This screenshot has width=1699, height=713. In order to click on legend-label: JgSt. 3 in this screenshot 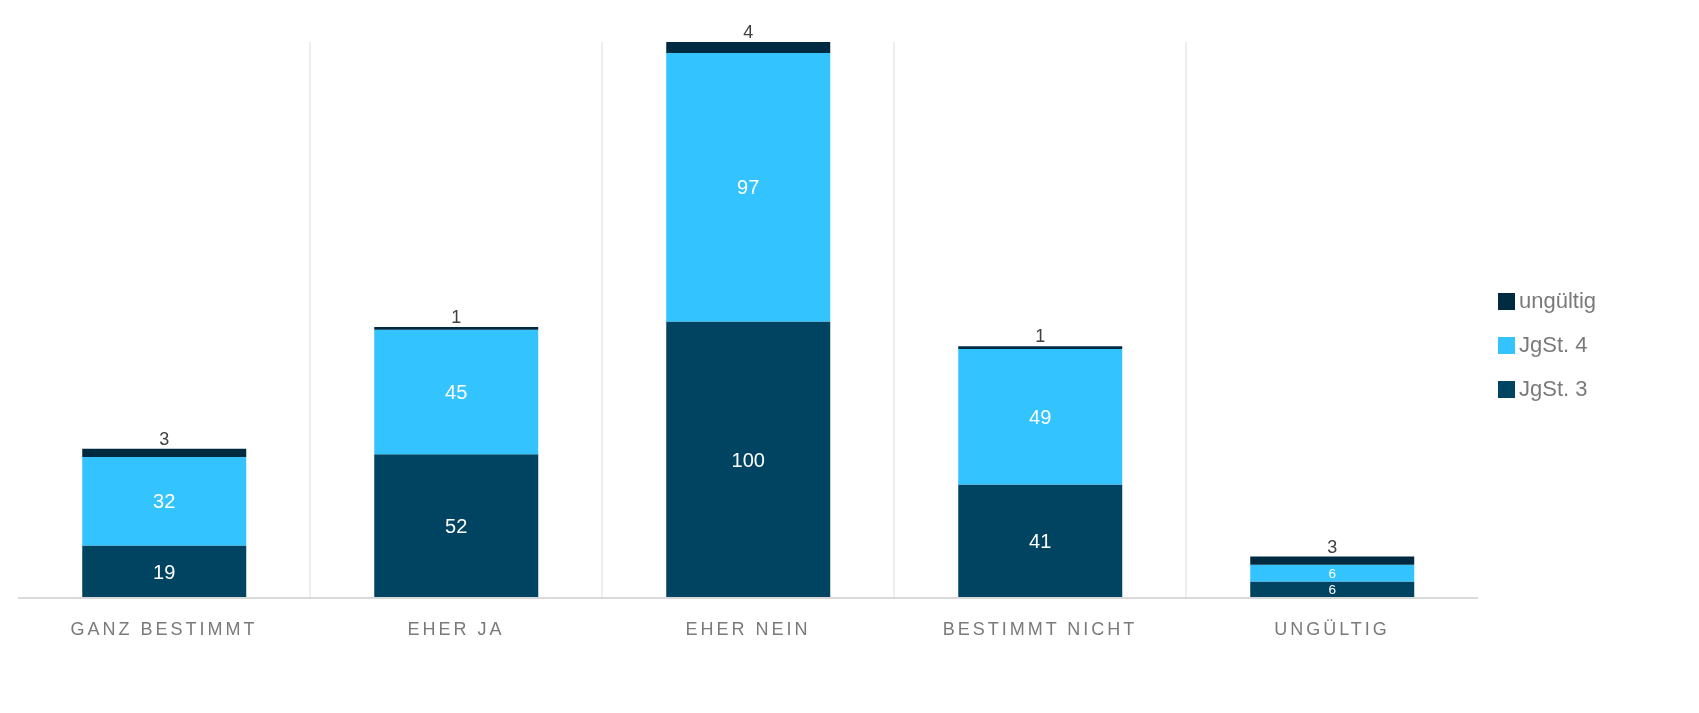, I will do `click(1553, 389)`.